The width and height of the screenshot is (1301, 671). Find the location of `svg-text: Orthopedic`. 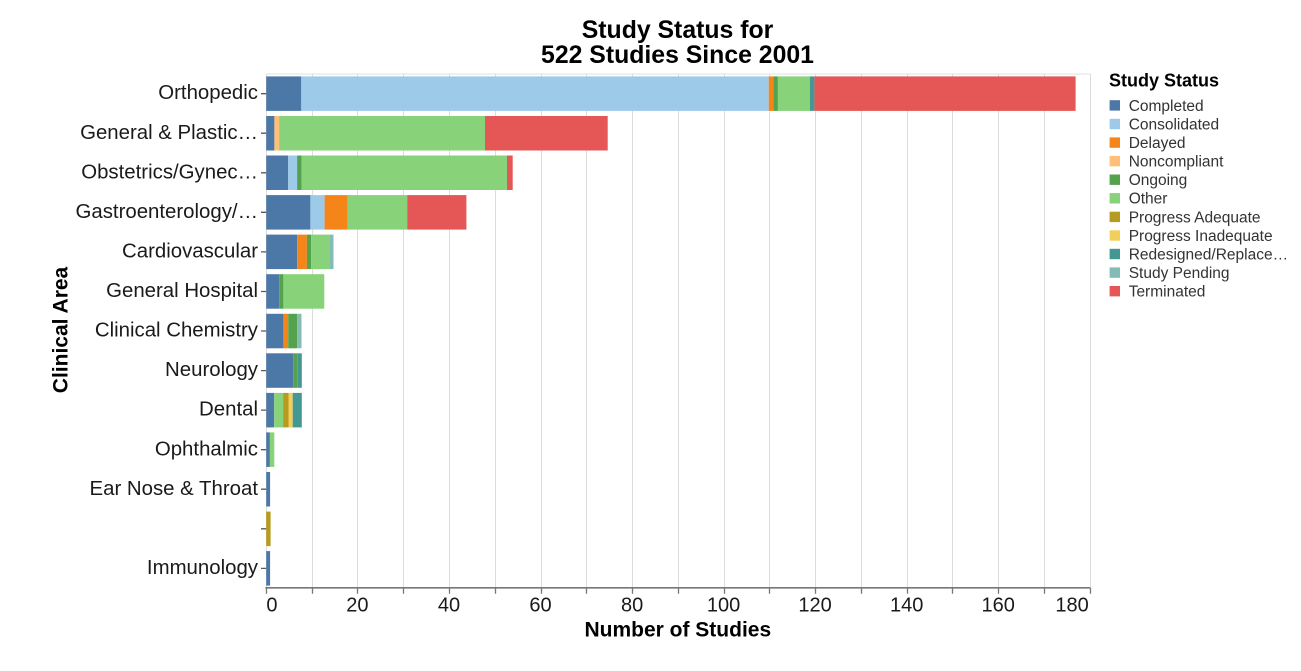

svg-text: Orthopedic is located at coordinates (208, 93).